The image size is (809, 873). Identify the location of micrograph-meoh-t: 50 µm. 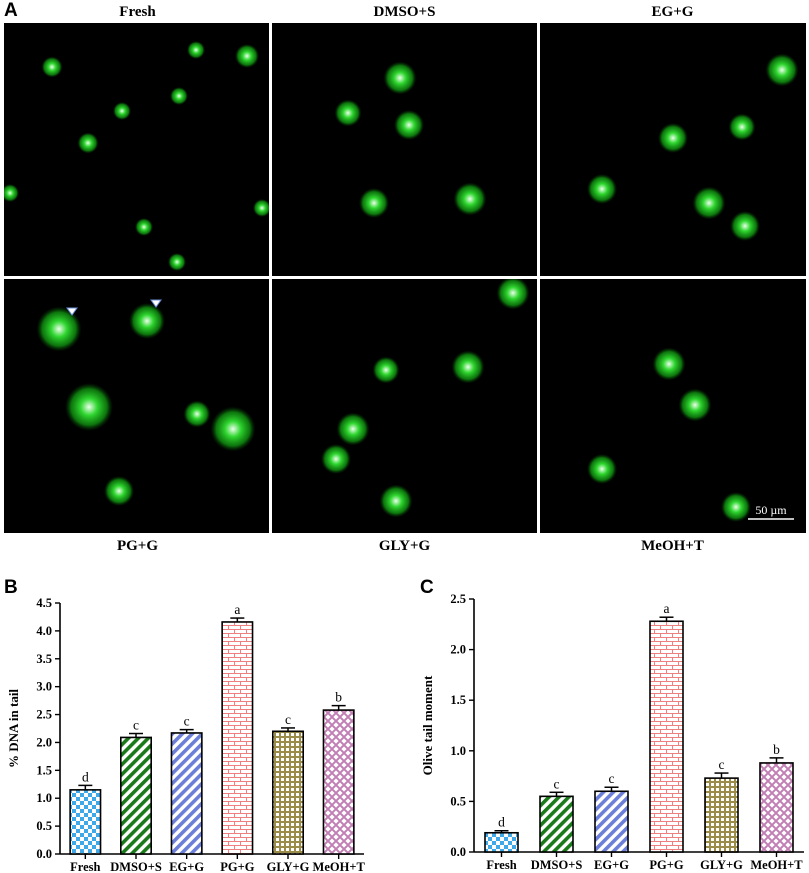
(673, 406).